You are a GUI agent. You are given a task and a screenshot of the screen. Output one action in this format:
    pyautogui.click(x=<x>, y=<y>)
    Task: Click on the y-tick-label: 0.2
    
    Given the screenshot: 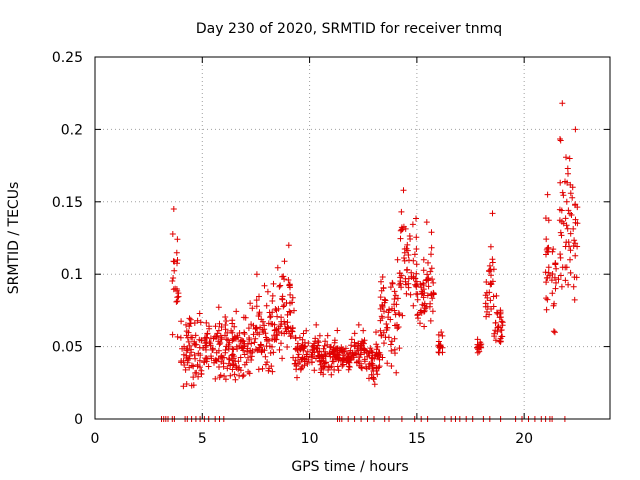 What is the action you would take?
    pyautogui.click(x=72, y=130)
    